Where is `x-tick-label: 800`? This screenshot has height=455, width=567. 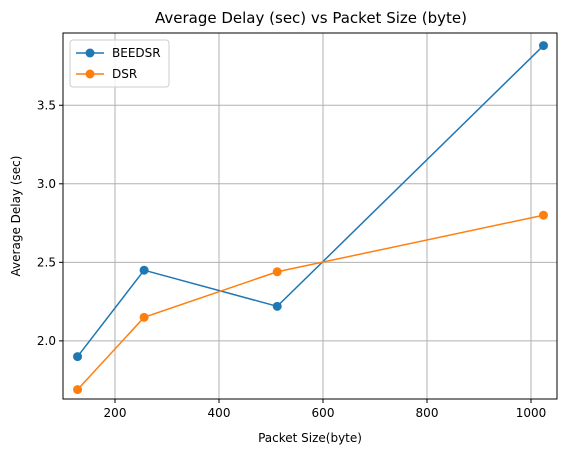 x-tick-label: 800 is located at coordinates (427, 413).